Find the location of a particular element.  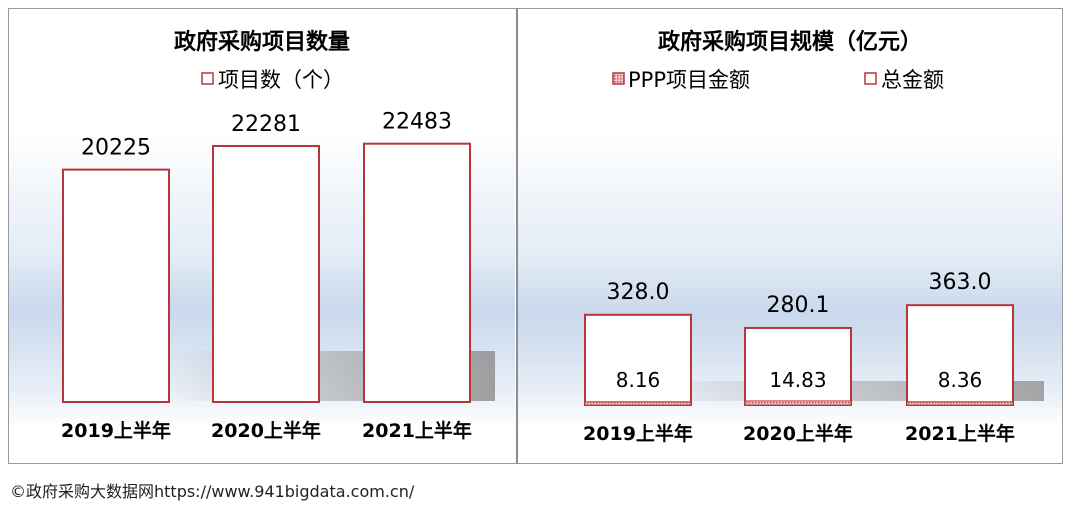

bar-2019上半年 is located at coordinates (116, 285).